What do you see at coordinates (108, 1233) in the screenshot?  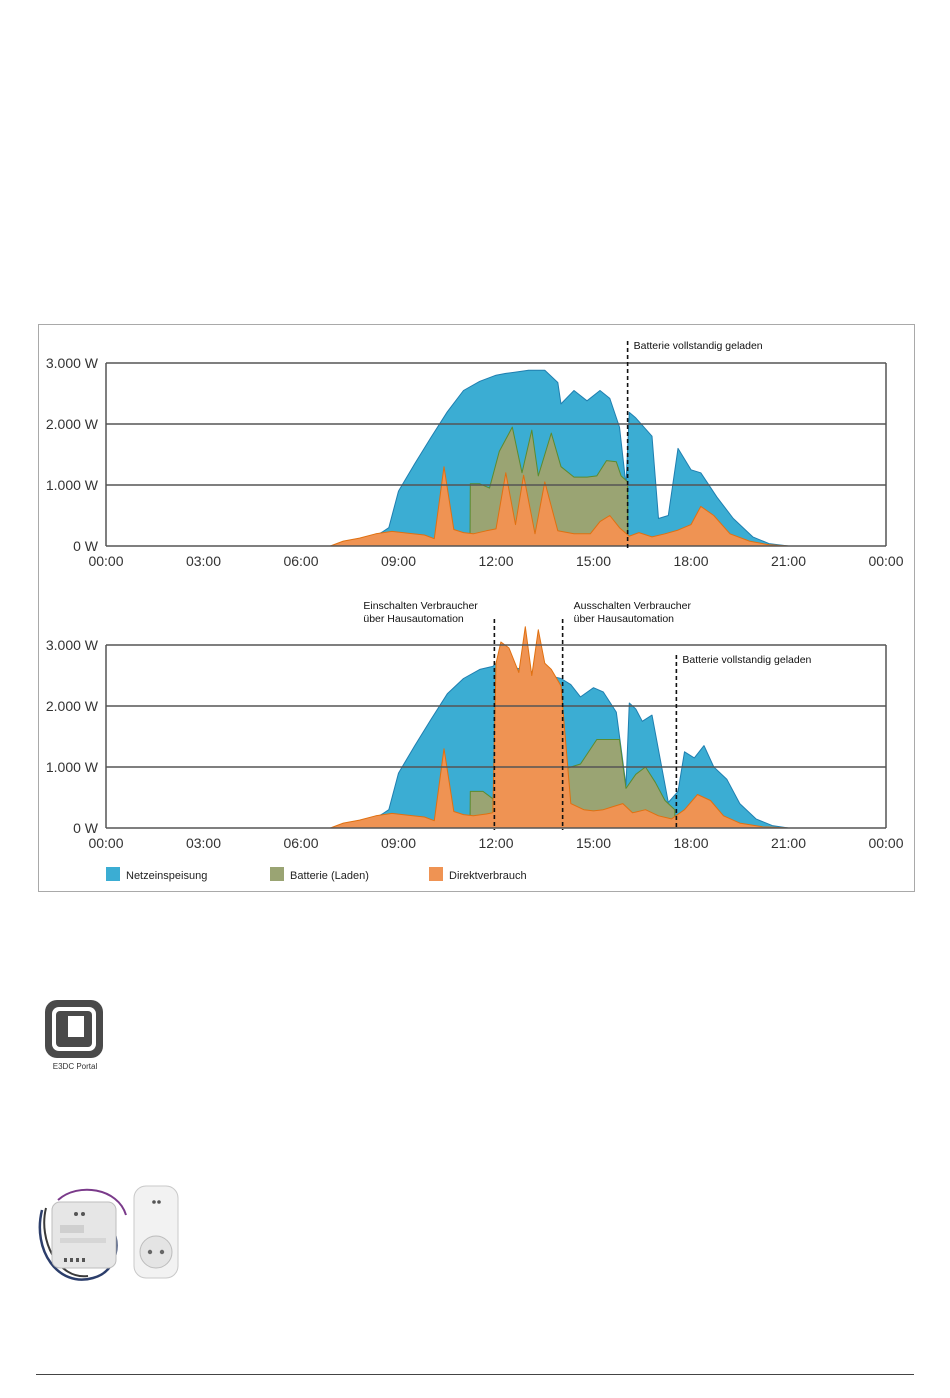 I see `smart-home-devices-icon` at bounding box center [108, 1233].